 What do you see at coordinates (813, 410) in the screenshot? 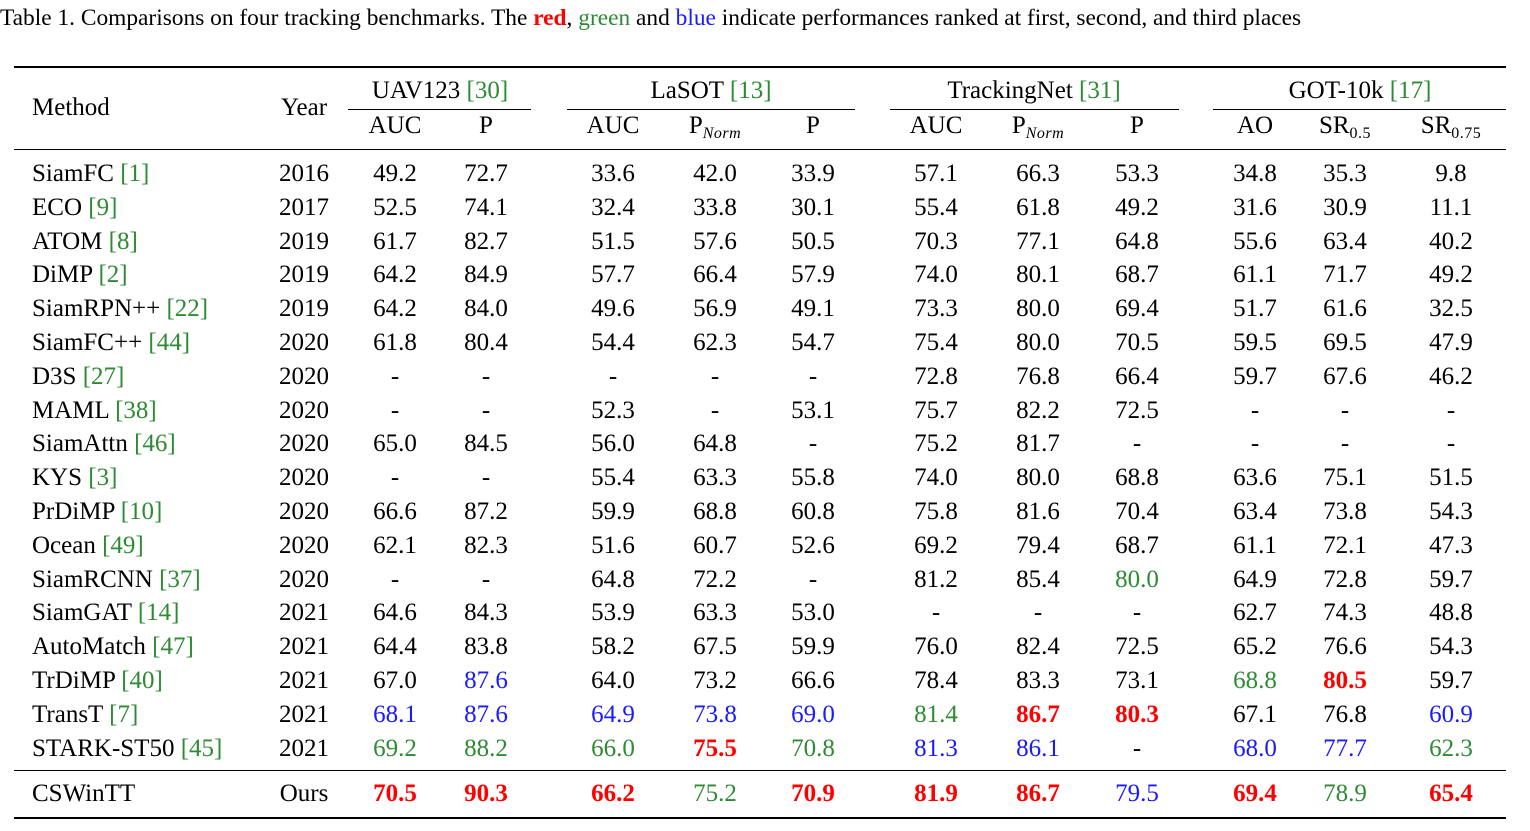
I see `value-cell: 53.1` at bounding box center [813, 410].